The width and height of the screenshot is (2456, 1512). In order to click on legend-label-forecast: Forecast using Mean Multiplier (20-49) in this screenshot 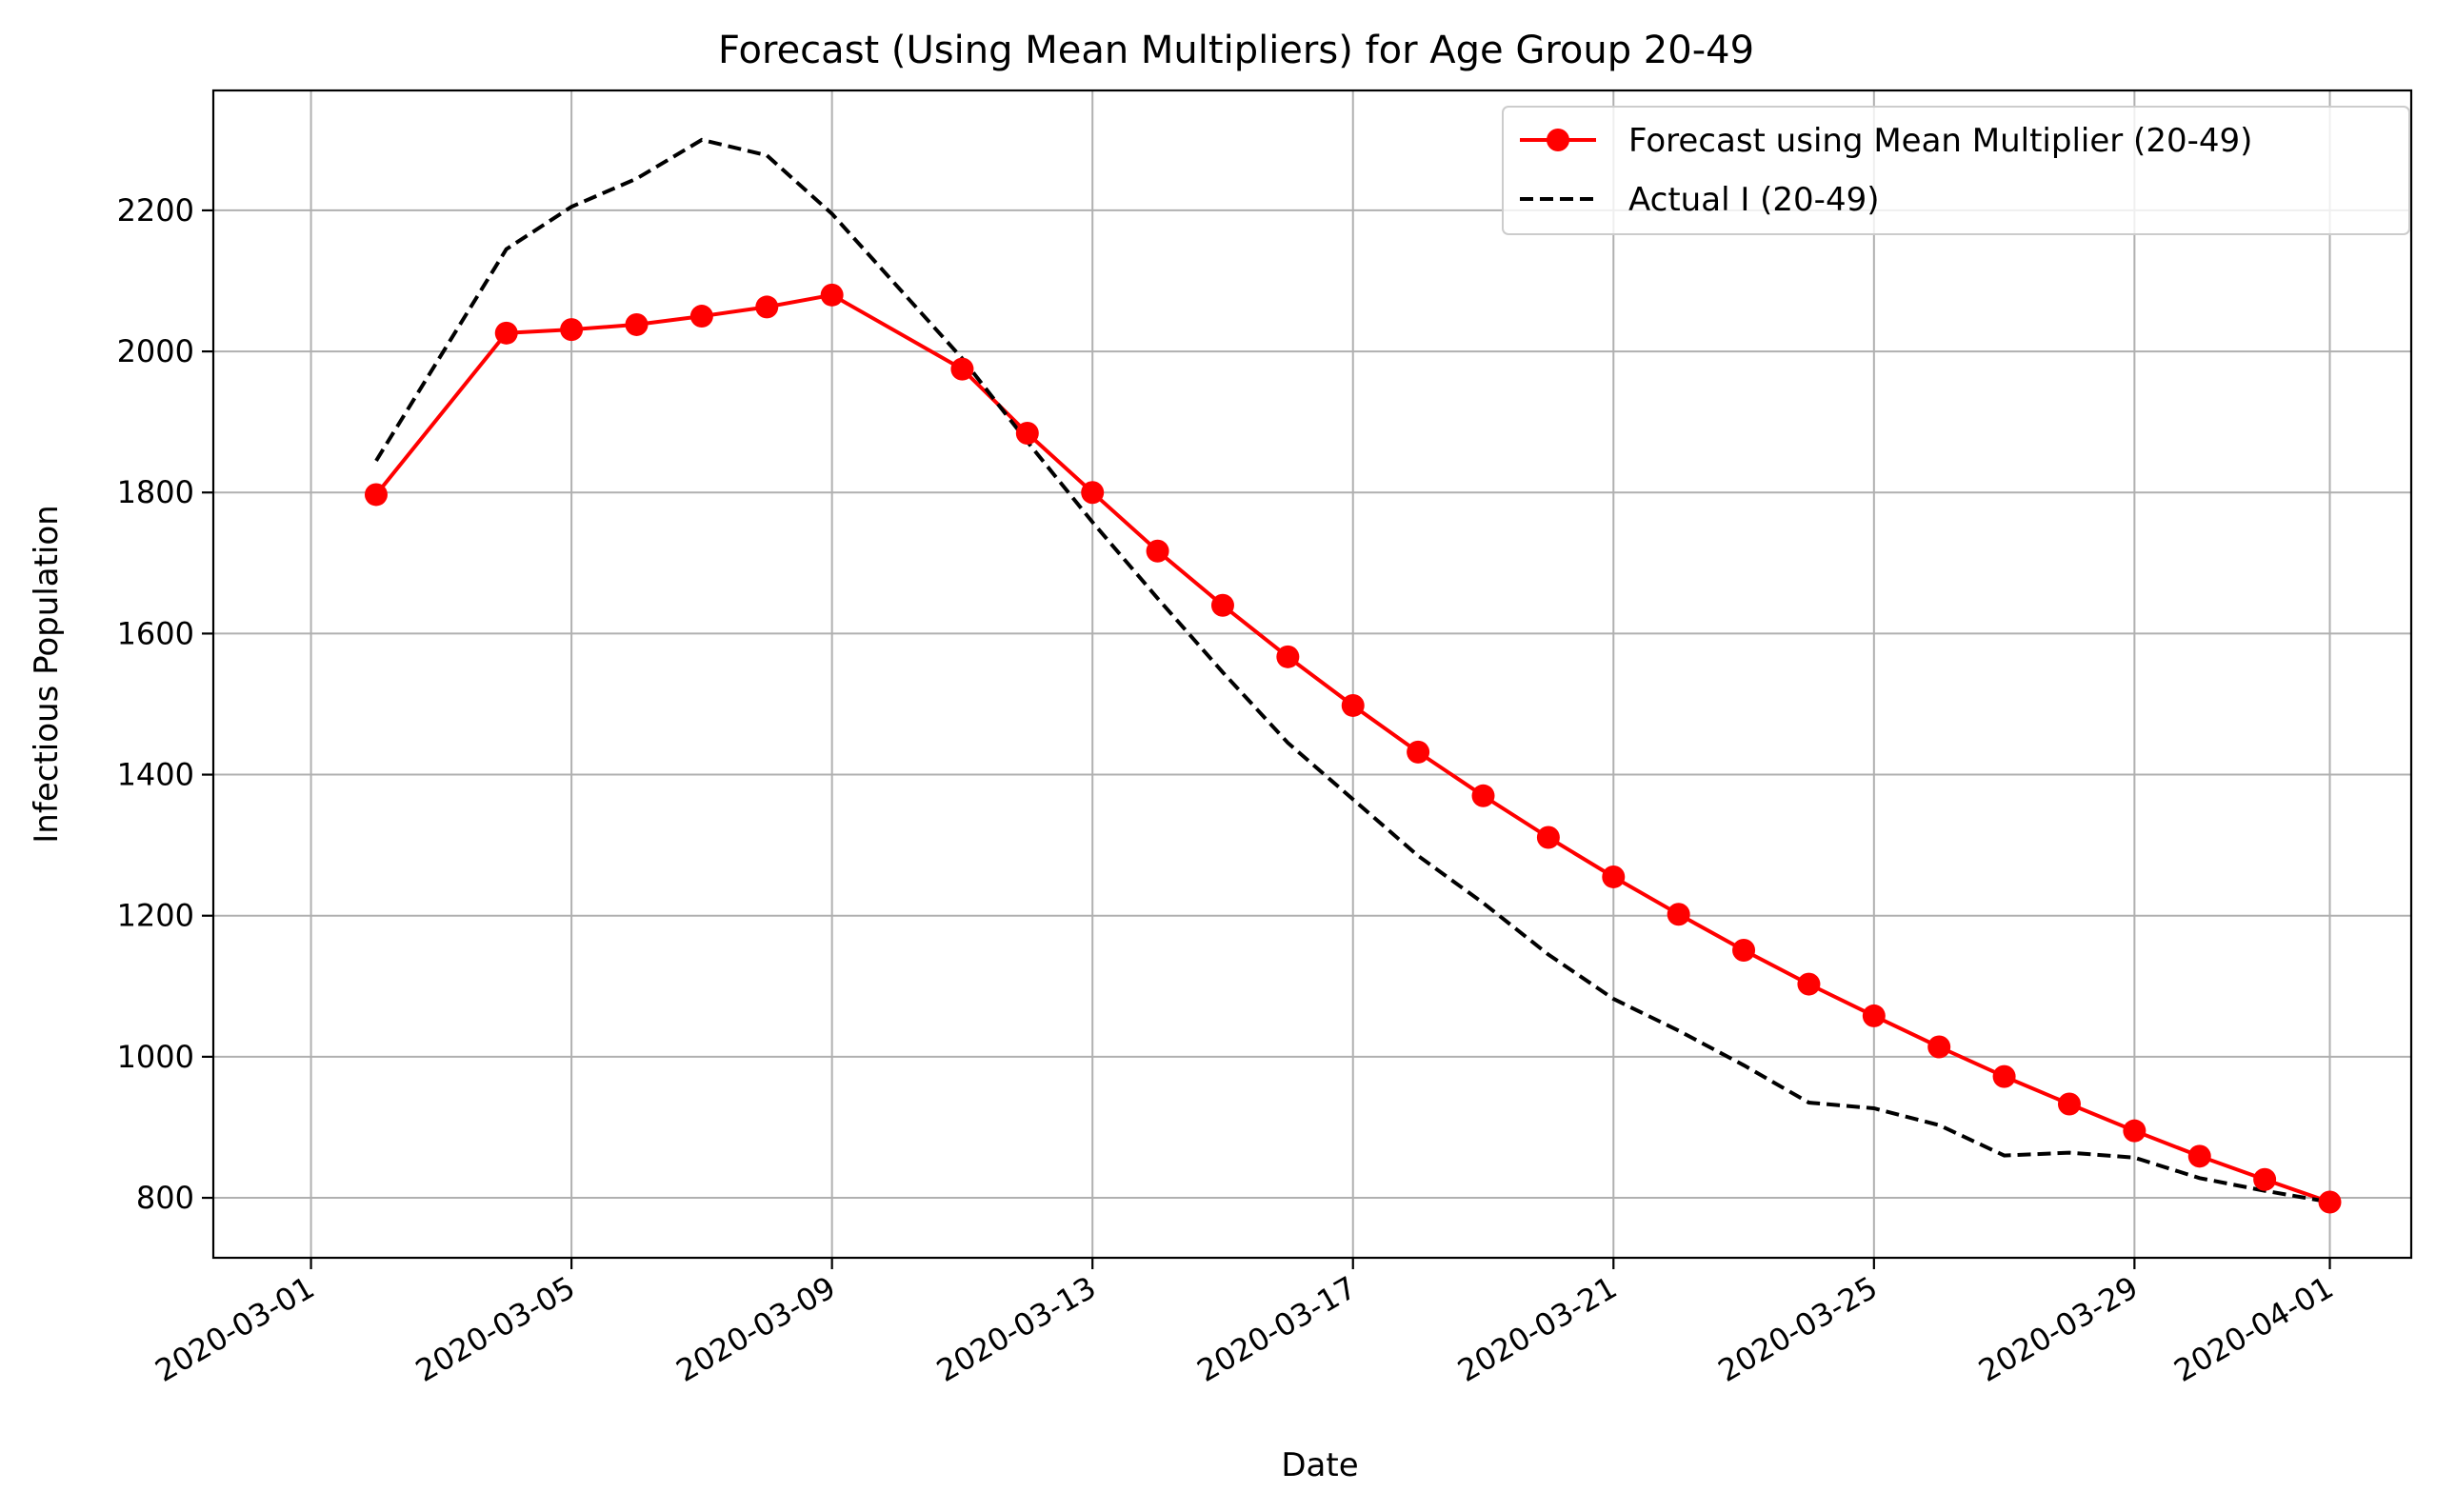, I will do `click(1940, 141)`.